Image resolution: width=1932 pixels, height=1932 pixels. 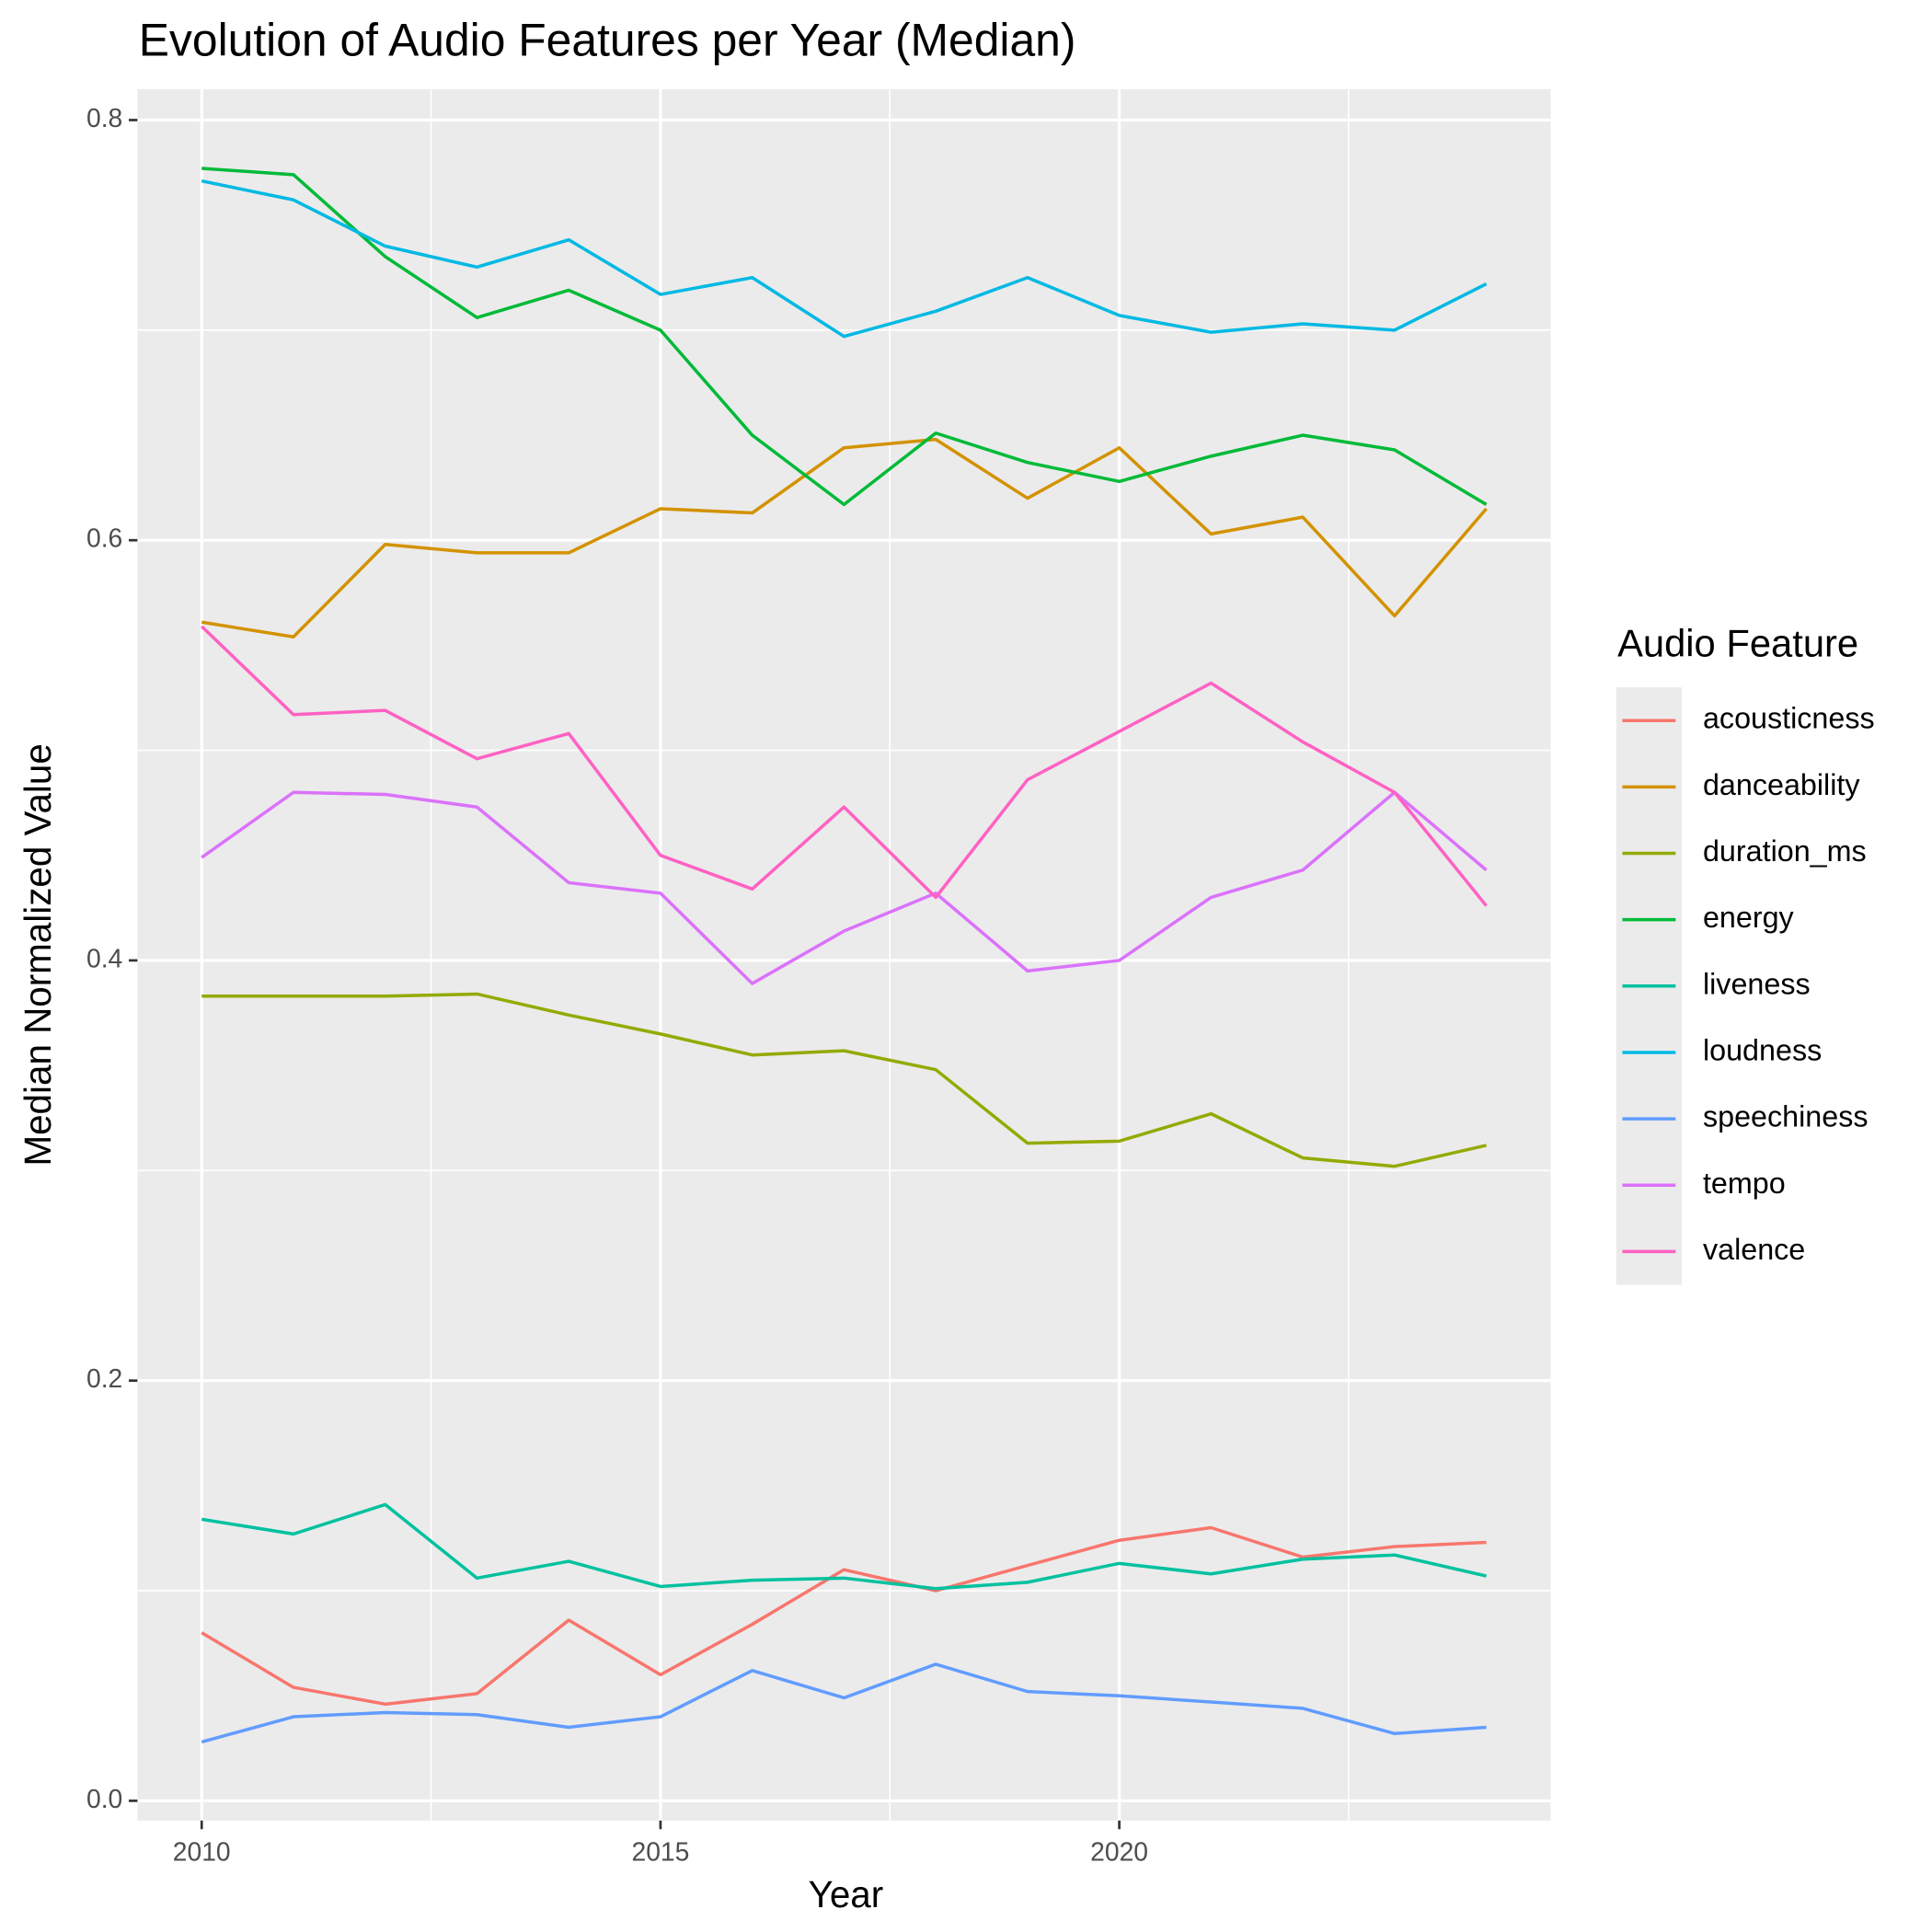 What do you see at coordinates (104, 957) in the screenshot?
I see `y-tick-label: 0.4` at bounding box center [104, 957].